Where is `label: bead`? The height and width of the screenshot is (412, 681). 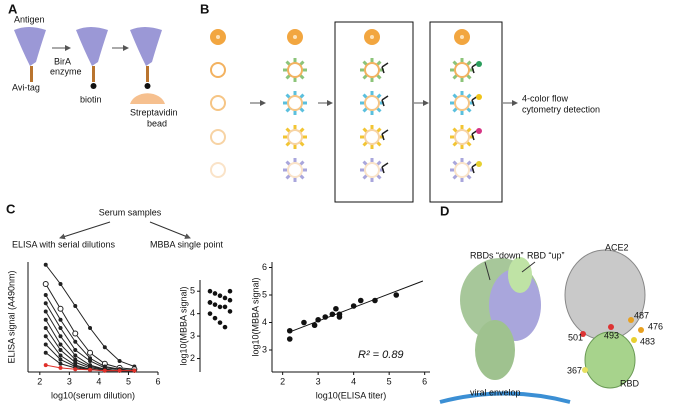 label: bead is located at coordinates (157, 123).